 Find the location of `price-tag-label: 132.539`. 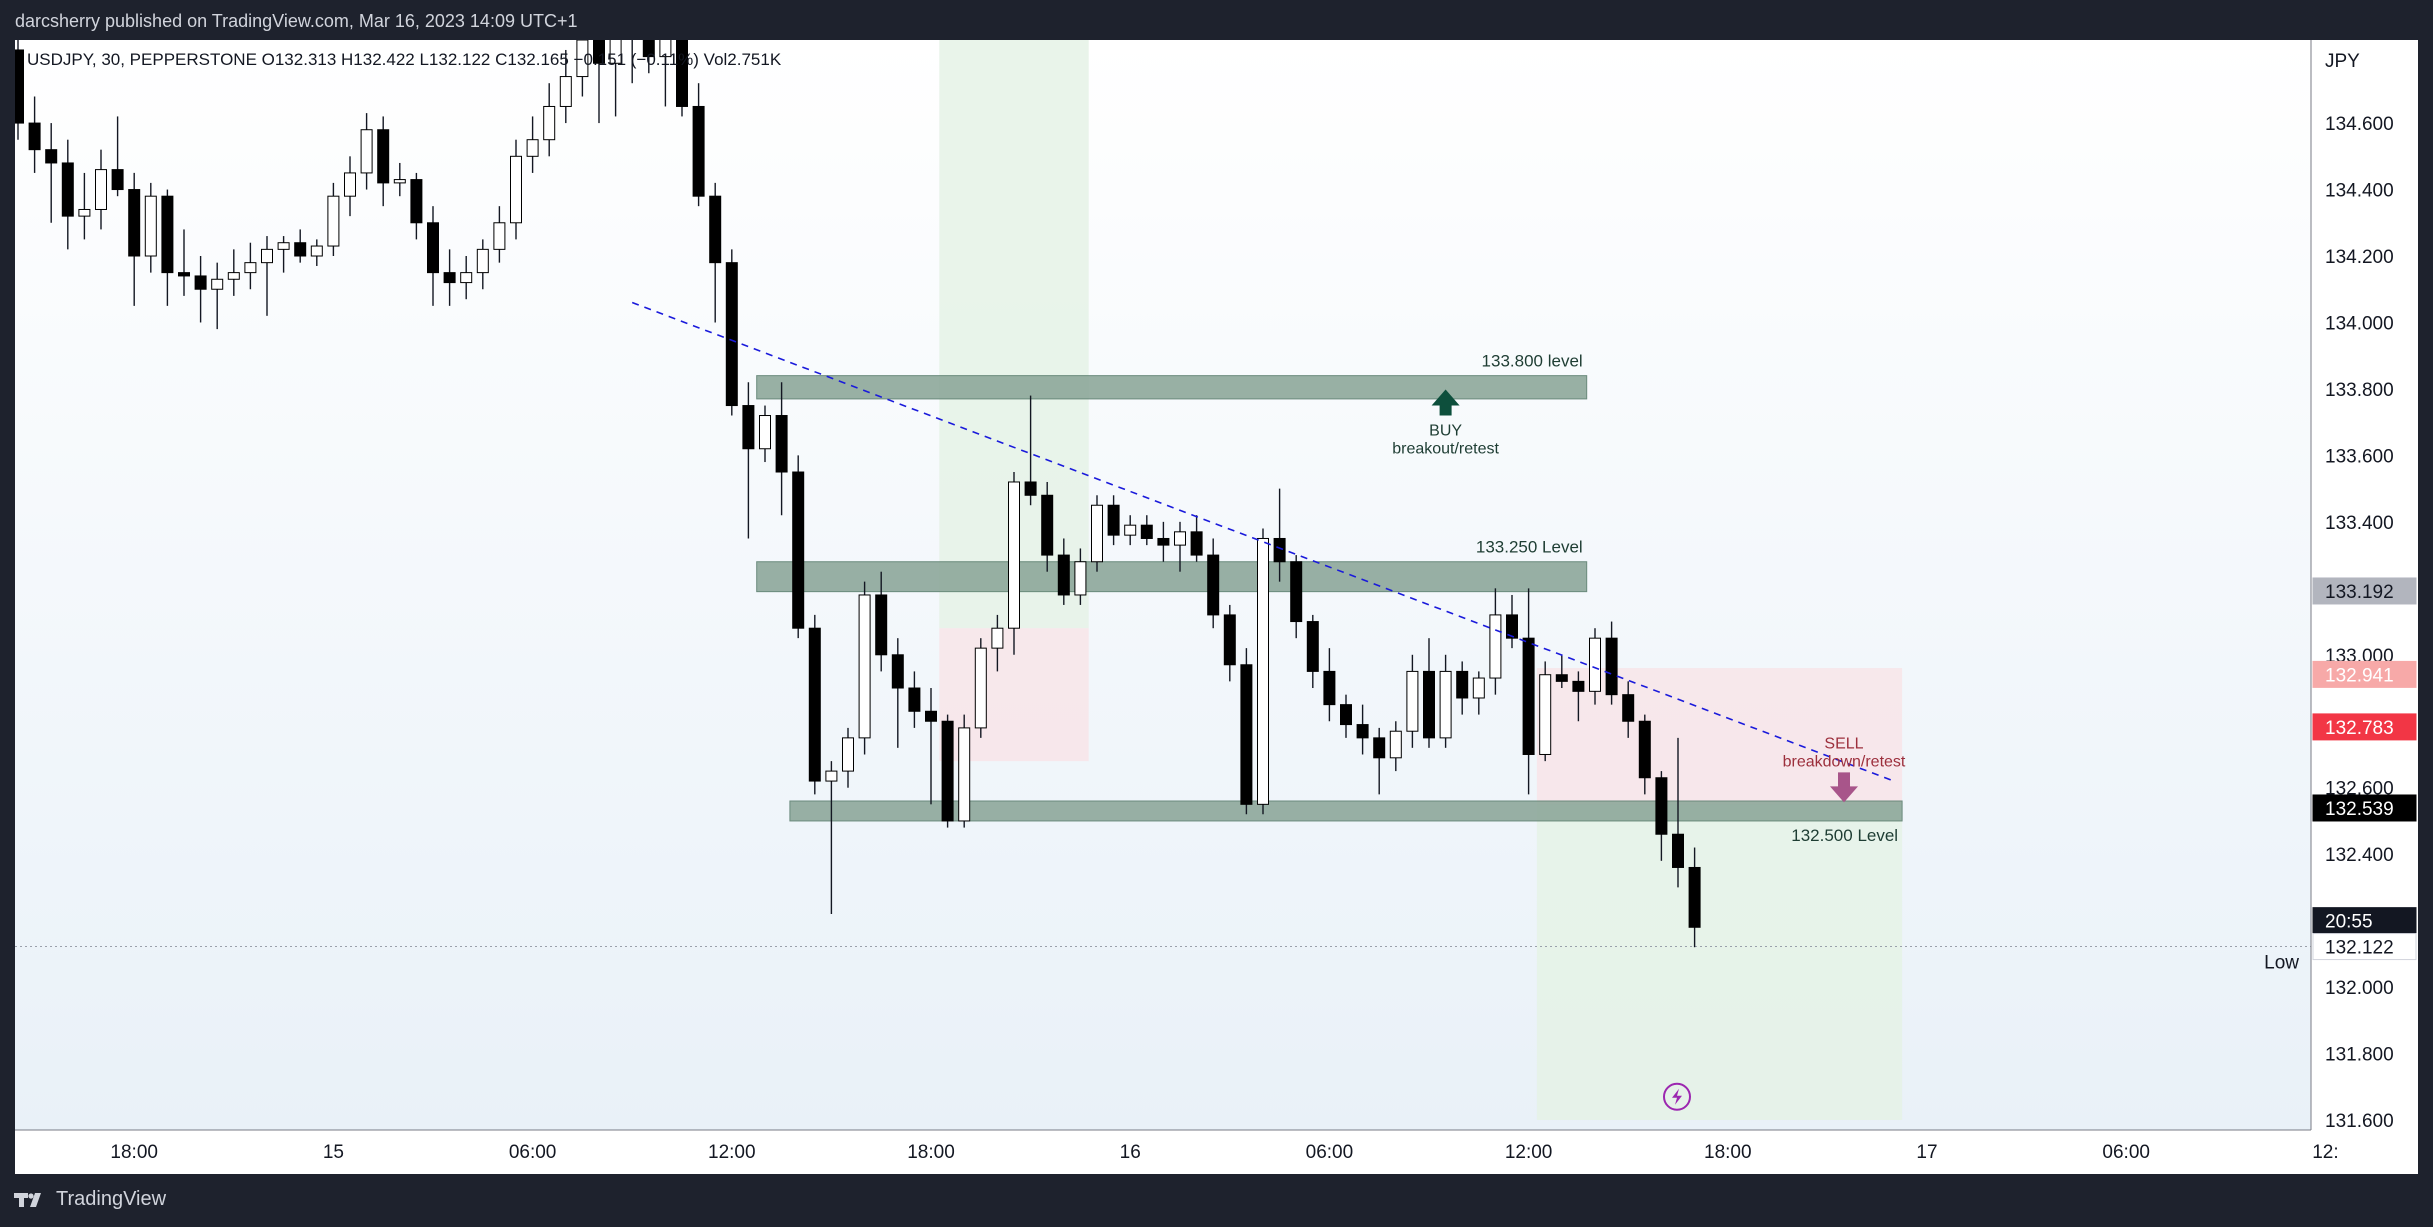

price-tag-label: 132.539 is located at coordinates (2359, 809).